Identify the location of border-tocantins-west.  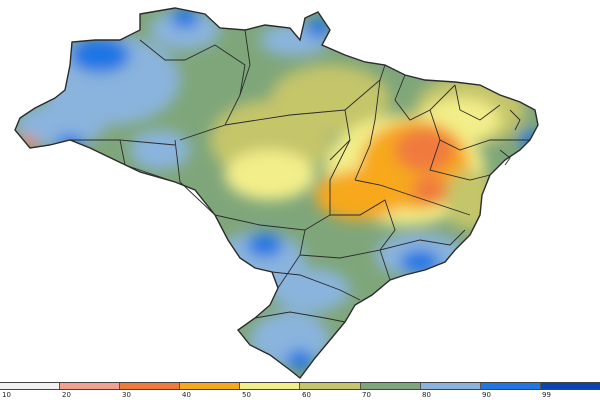
(327, 185).